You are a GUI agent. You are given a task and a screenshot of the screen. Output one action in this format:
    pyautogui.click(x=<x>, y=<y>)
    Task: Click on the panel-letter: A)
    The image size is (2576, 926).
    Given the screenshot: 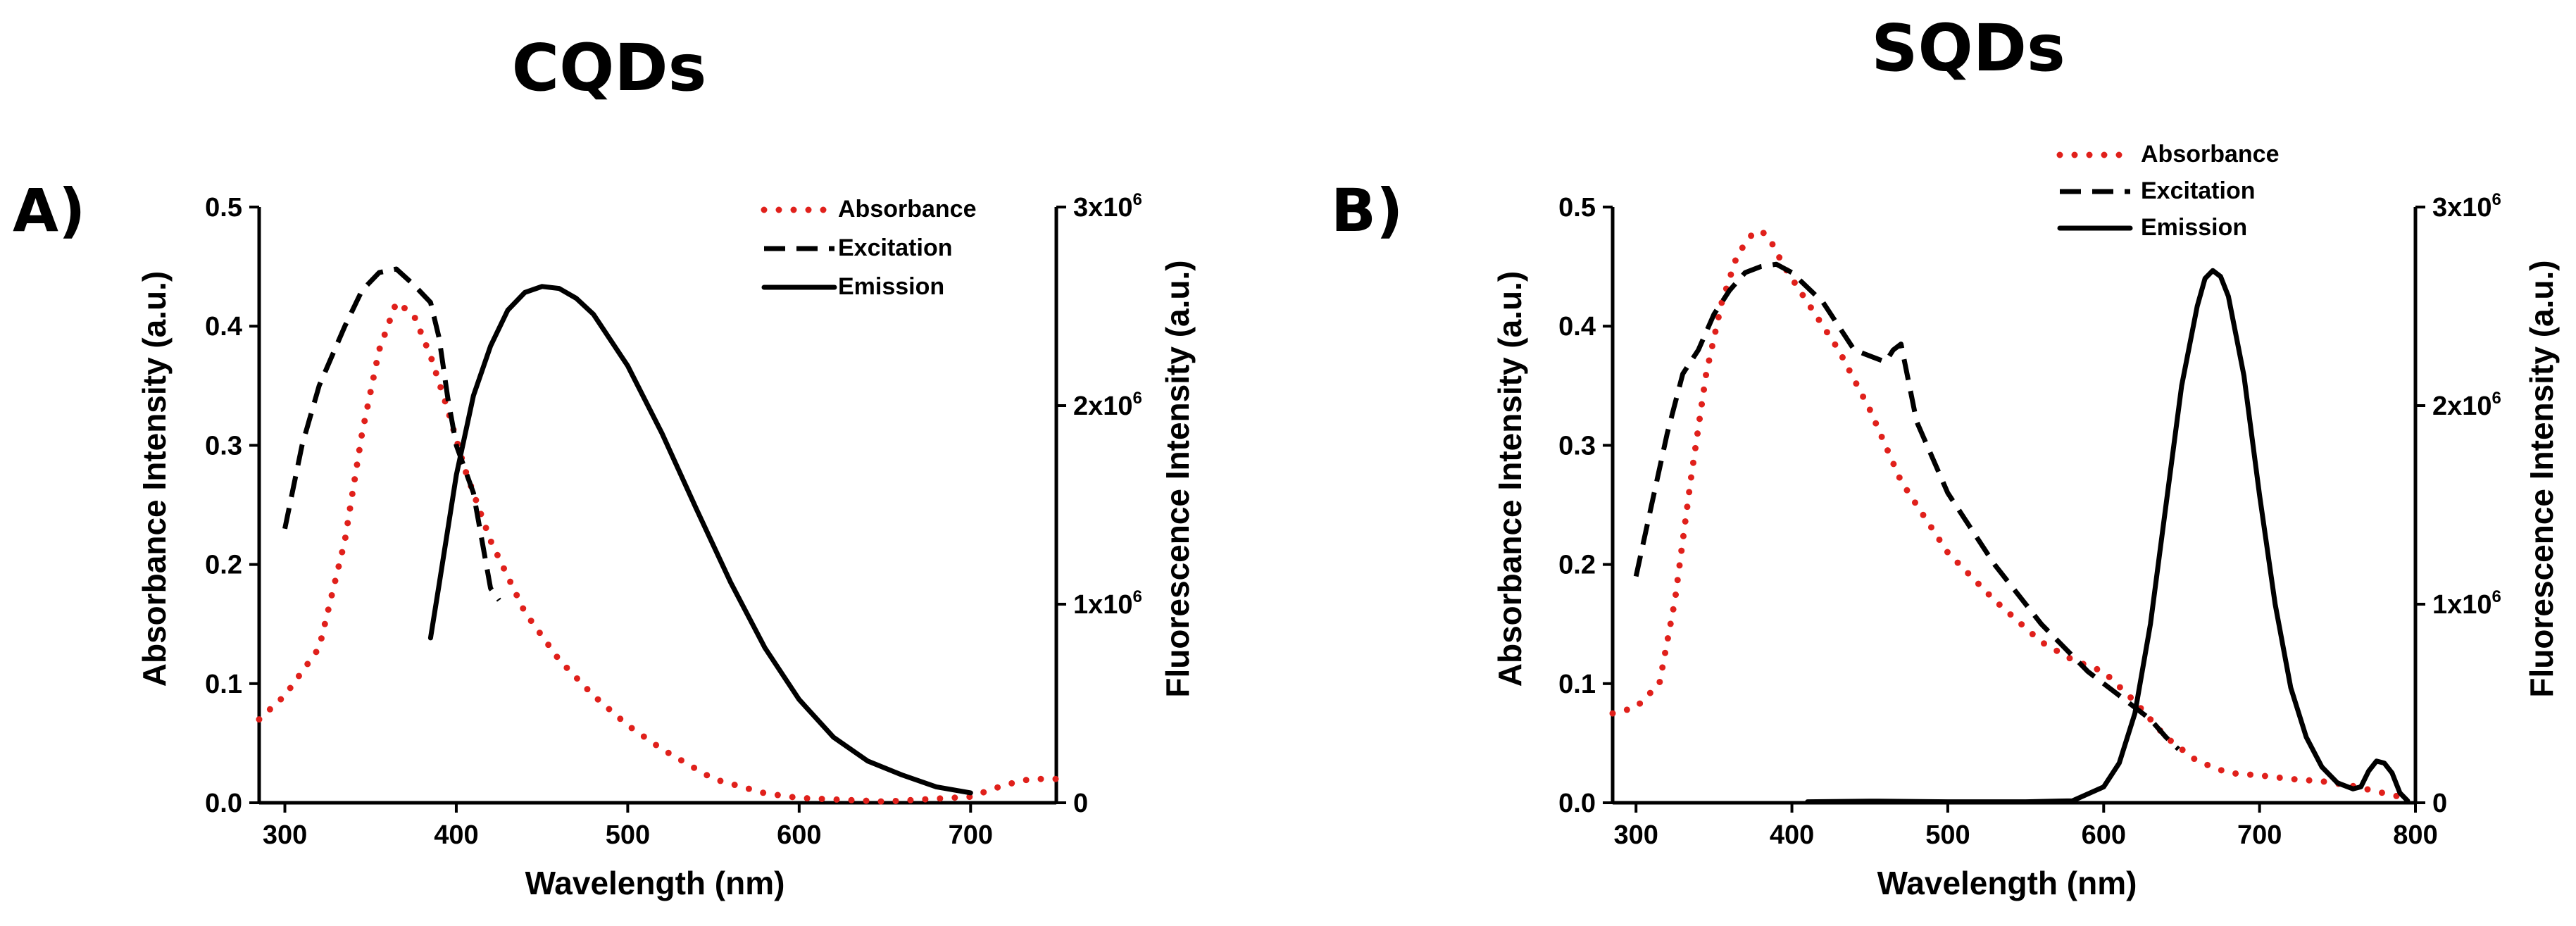 What is the action you would take?
    pyautogui.click(x=49, y=210)
    